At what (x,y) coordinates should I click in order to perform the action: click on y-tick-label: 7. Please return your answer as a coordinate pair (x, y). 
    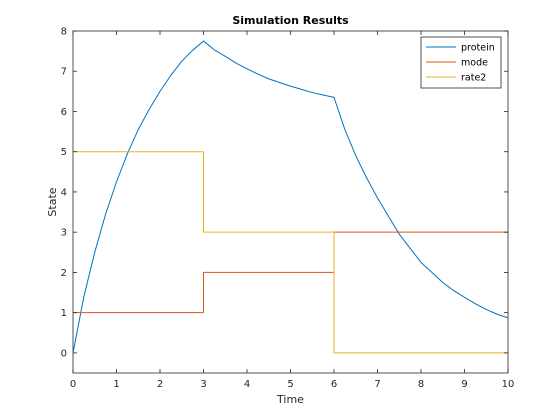
    Looking at the image, I should click on (64, 72).